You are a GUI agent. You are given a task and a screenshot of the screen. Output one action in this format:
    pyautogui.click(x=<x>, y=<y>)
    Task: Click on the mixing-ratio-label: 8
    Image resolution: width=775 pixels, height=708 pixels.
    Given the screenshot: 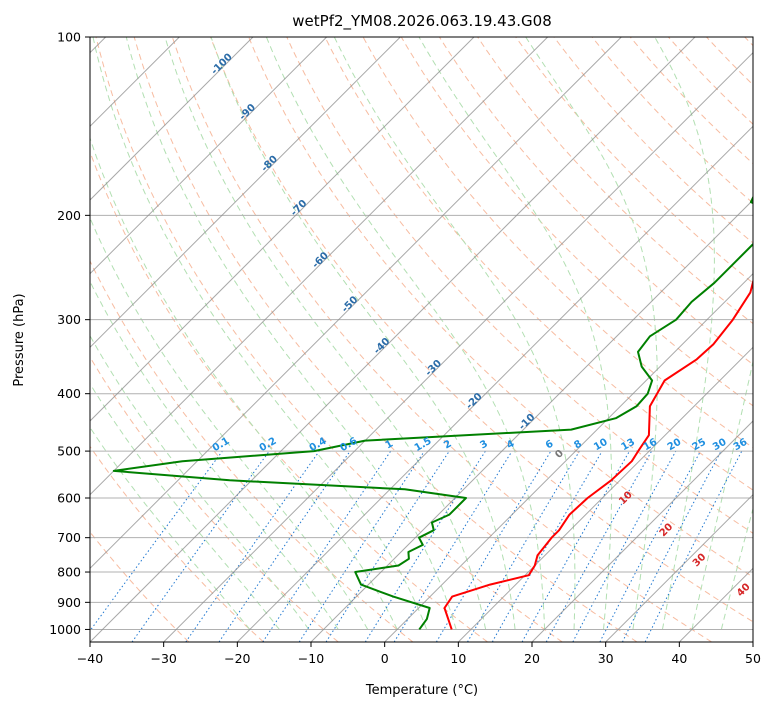 What is the action you would take?
    pyautogui.click(x=578, y=444)
    